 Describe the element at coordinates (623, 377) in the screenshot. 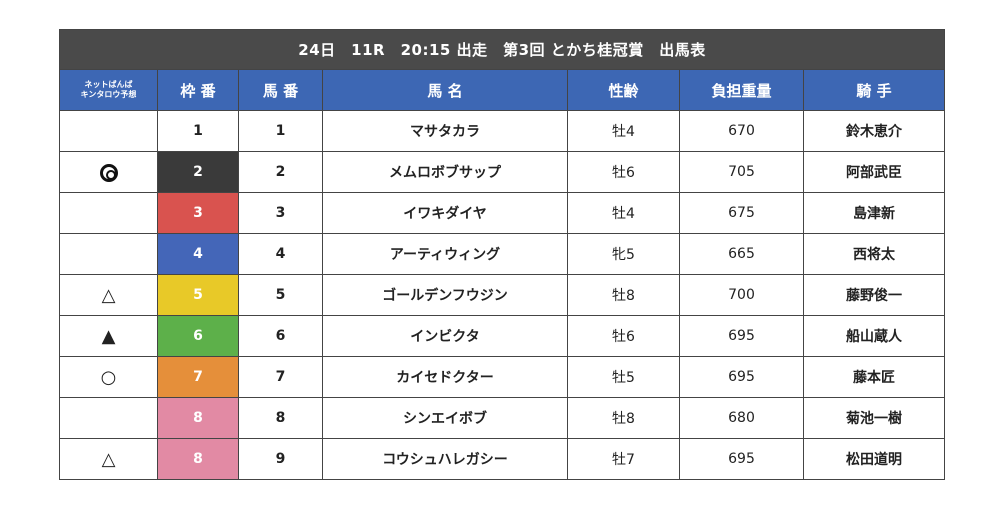

I see `sex-age: 牡5` at that location.